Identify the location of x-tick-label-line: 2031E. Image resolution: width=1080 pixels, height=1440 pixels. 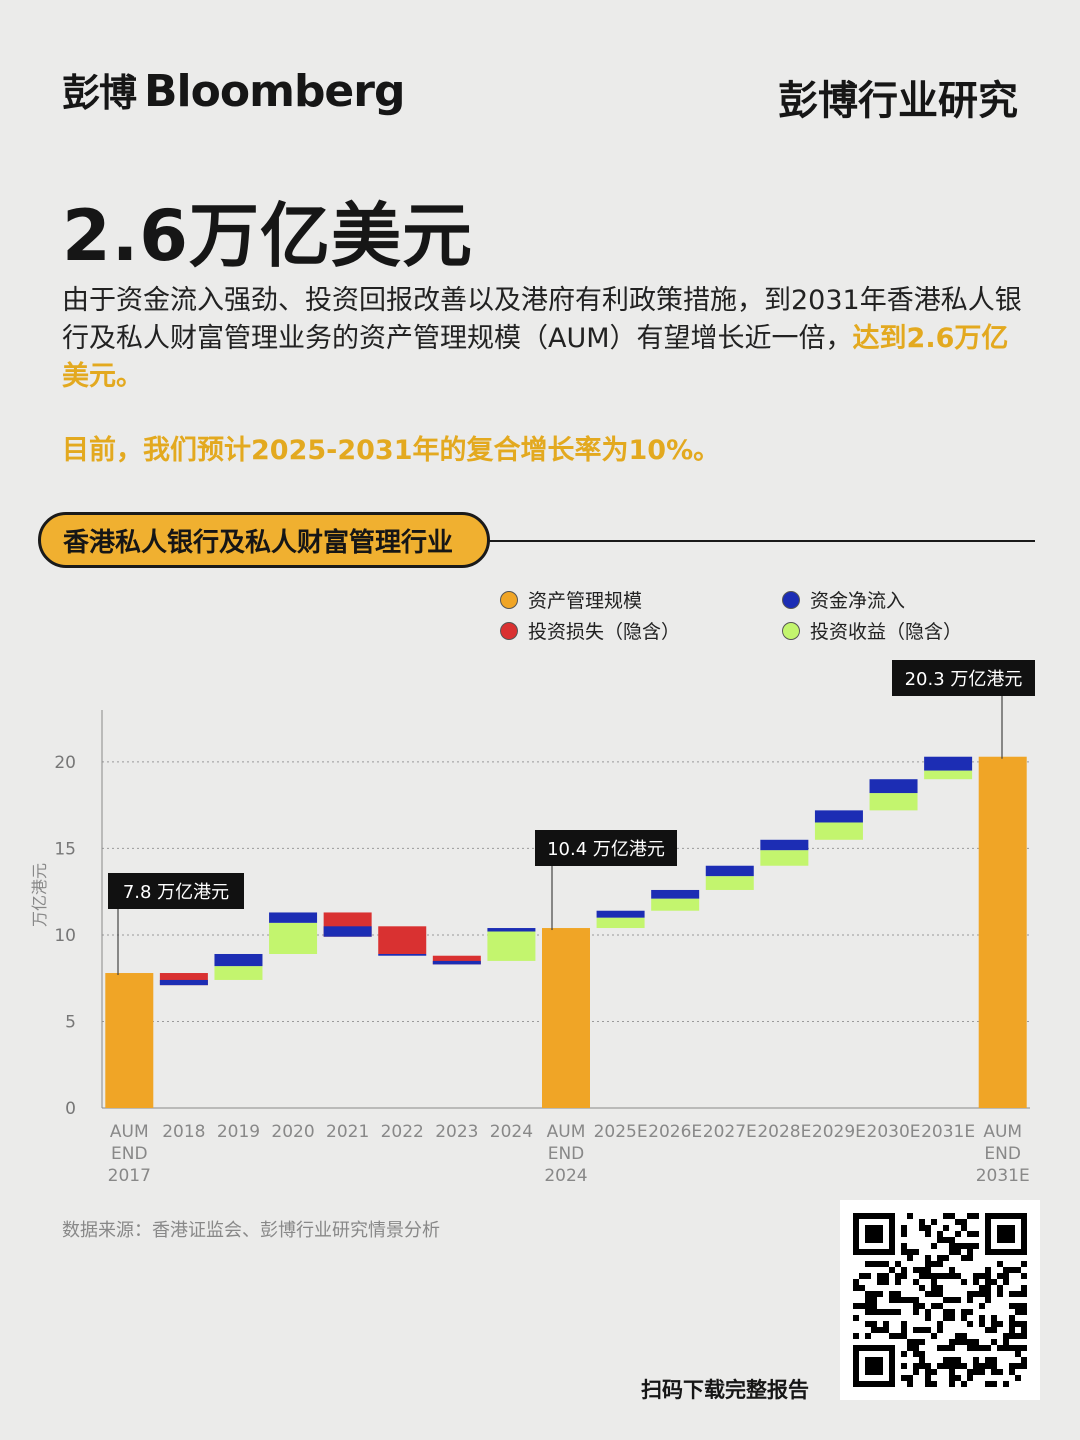
(1003, 1176).